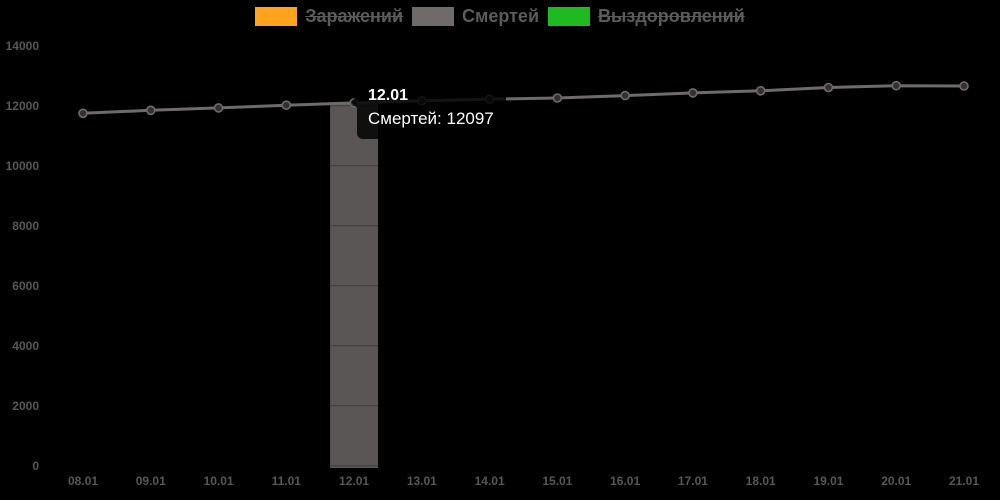 The height and width of the screenshot is (500, 1000). Describe the element at coordinates (693, 481) in the screenshot. I see `x-axis-label: 17.01` at that location.